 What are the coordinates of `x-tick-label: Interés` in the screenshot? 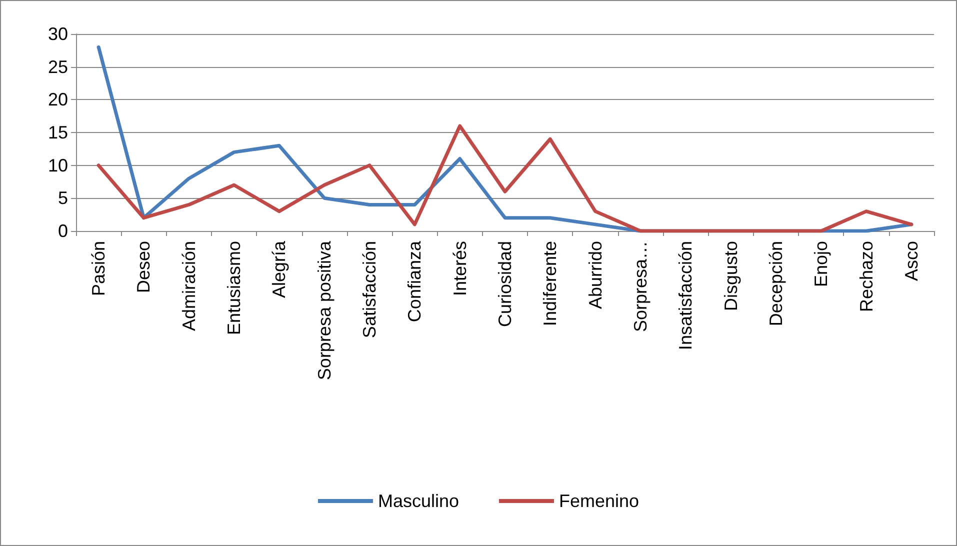 It's located at (460, 268).